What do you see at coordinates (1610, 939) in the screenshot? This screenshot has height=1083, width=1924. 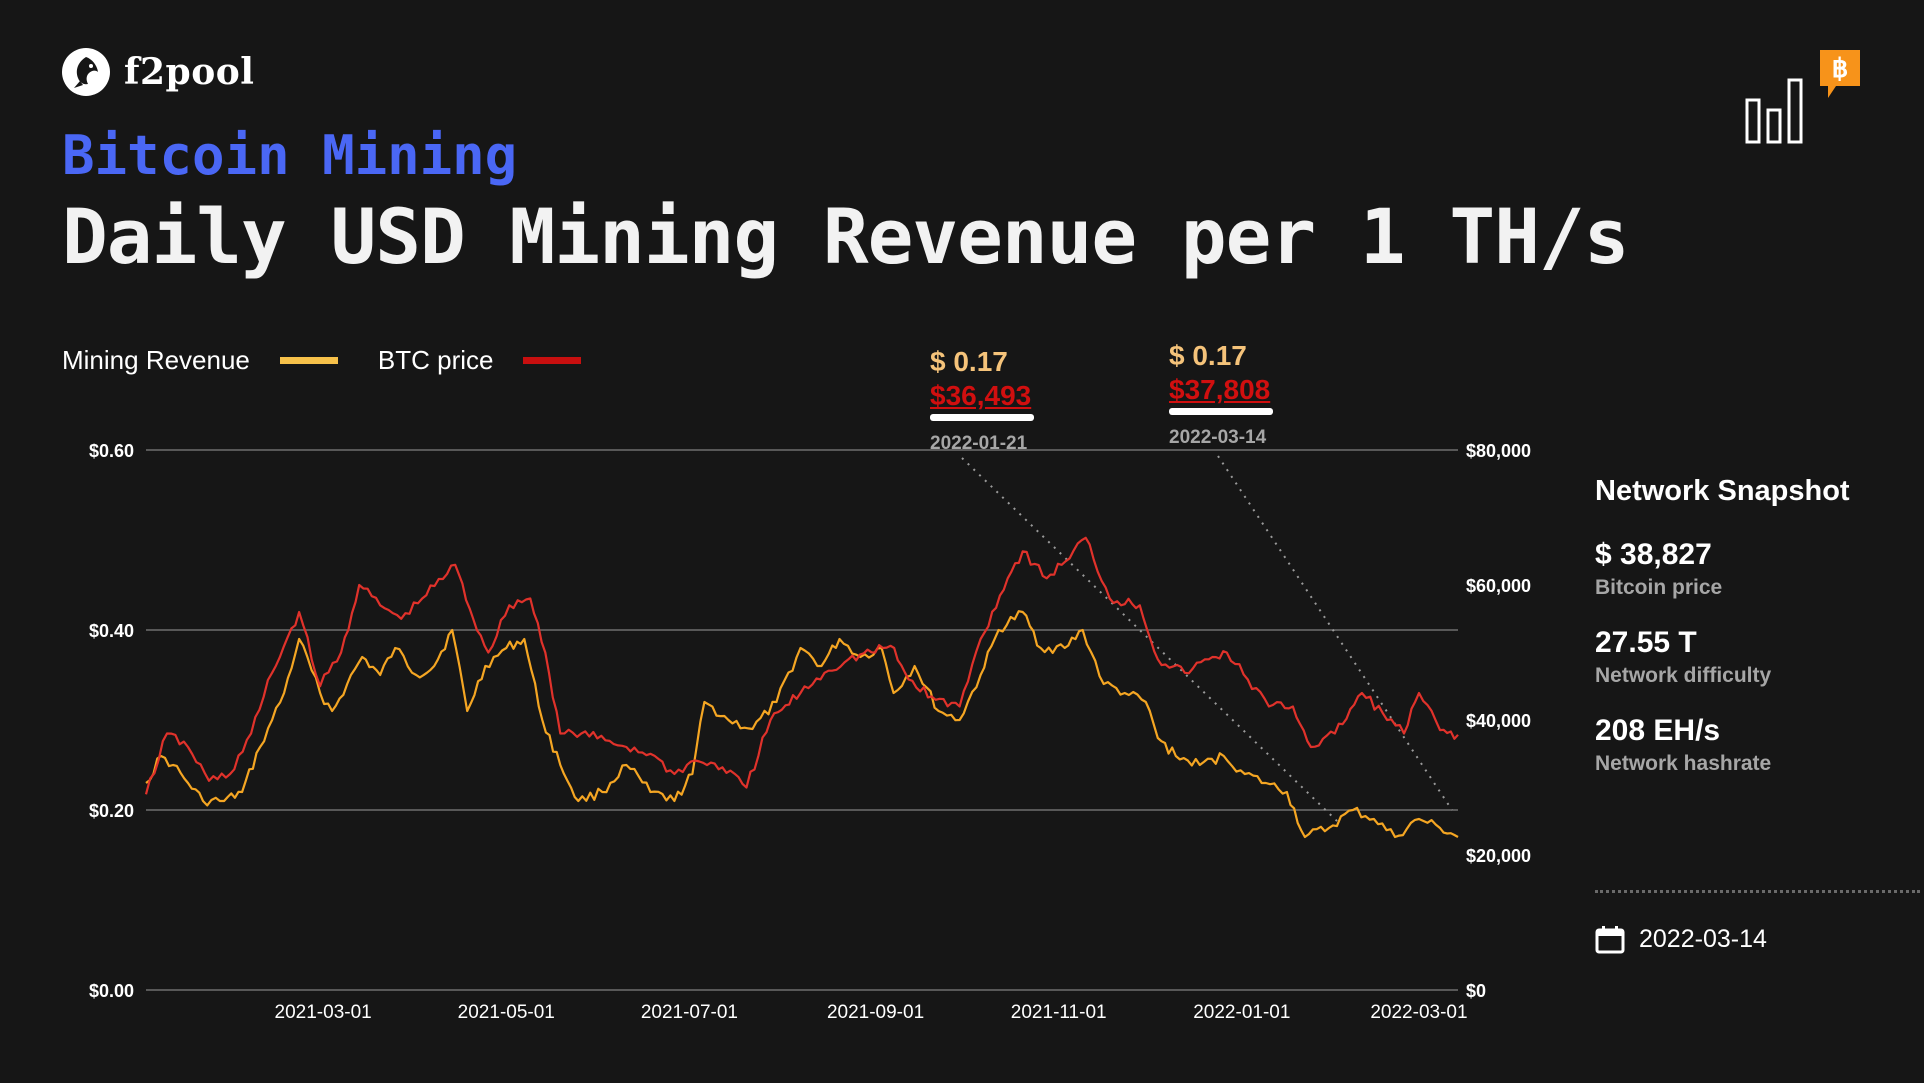 I see `calendar-icon` at bounding box center [1610, 939].